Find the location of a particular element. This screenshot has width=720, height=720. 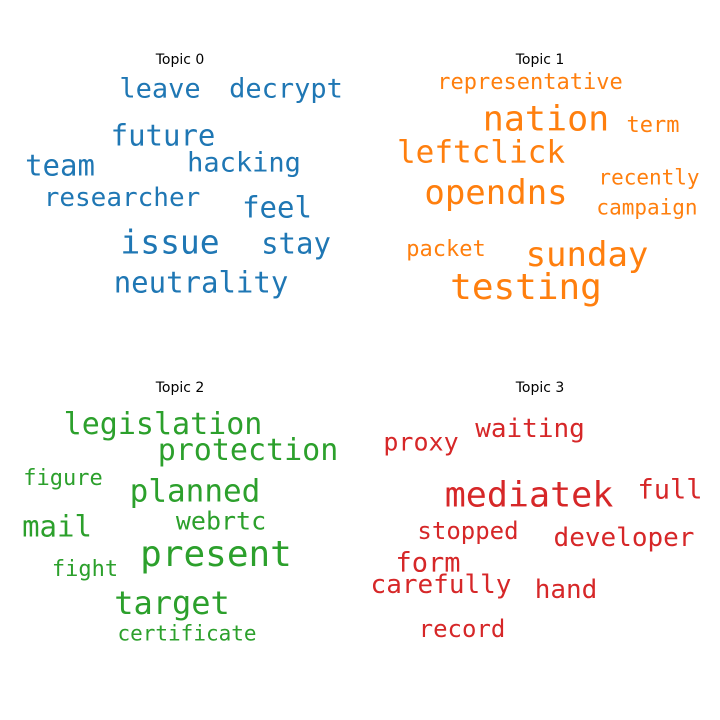

topic-0-word: decrypt is located at coordinates (286, 89).